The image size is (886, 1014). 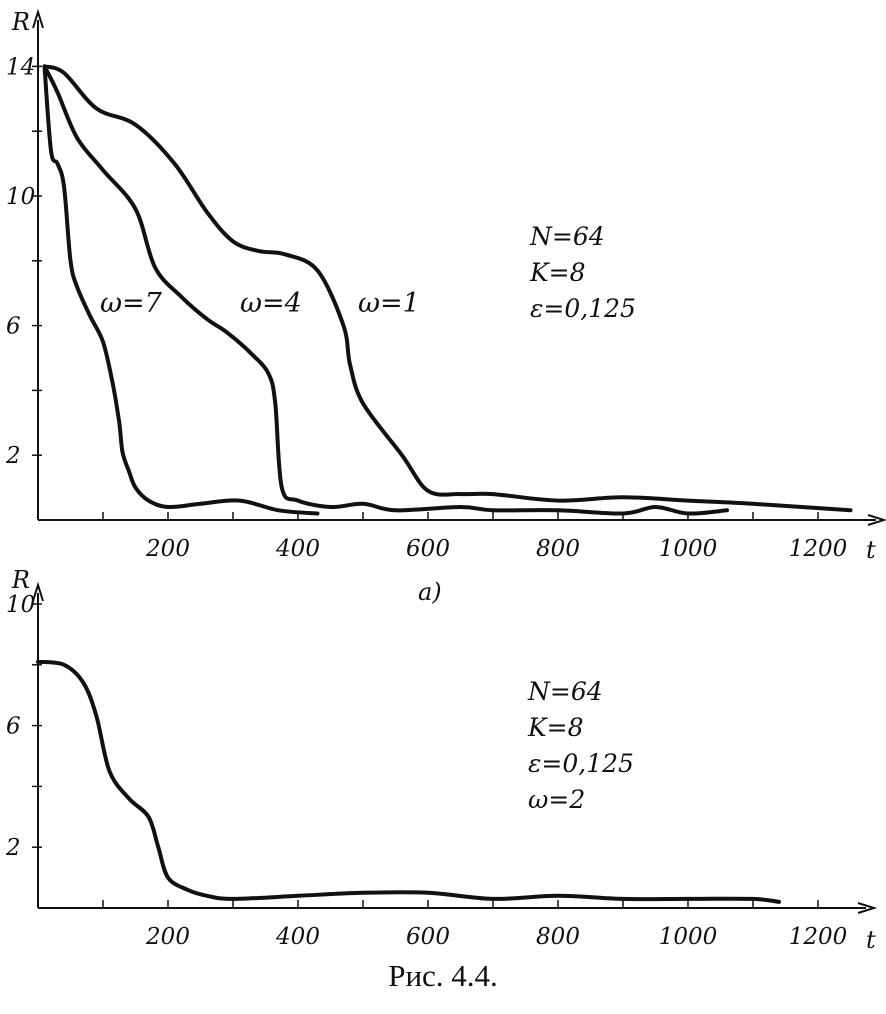 What do you see at coordinates (556, 799) in the screenshot?
I see `annotation-line: ω=2` at bounding box center [556, 799].